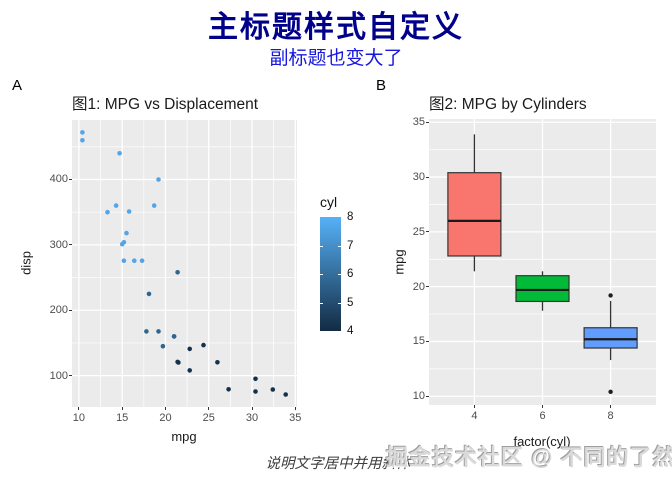 The height and width of the screenshot is (480, 672). I want to click on x-axis-tick-label: 25, so click(208, 418).